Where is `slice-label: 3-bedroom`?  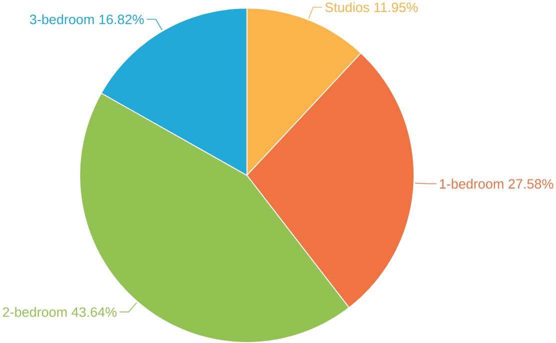
slice-label: 3-bedroom is located at coordinates (62, 19).